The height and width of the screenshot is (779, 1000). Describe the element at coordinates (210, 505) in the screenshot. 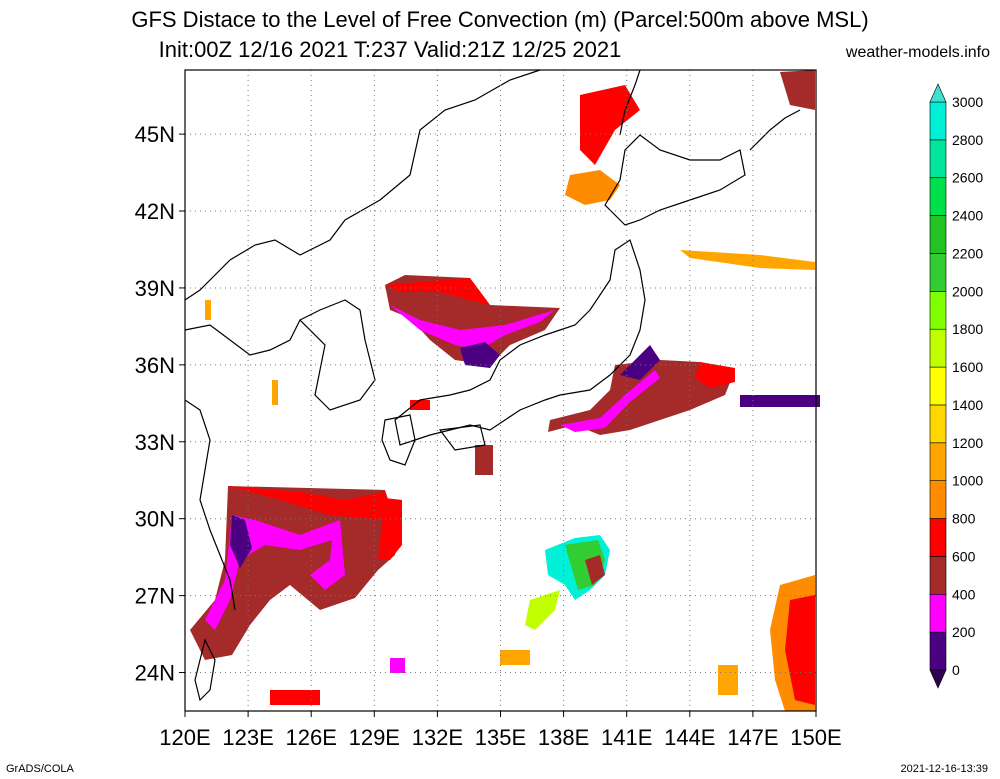

I see `coast-china-east` at that location.